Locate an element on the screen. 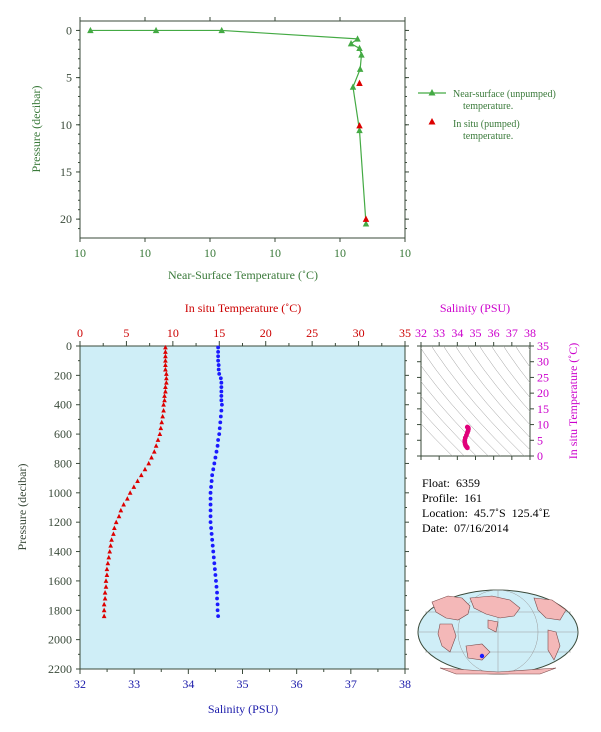  top-ytick-label: 0 is located at coordinates (69, 30).